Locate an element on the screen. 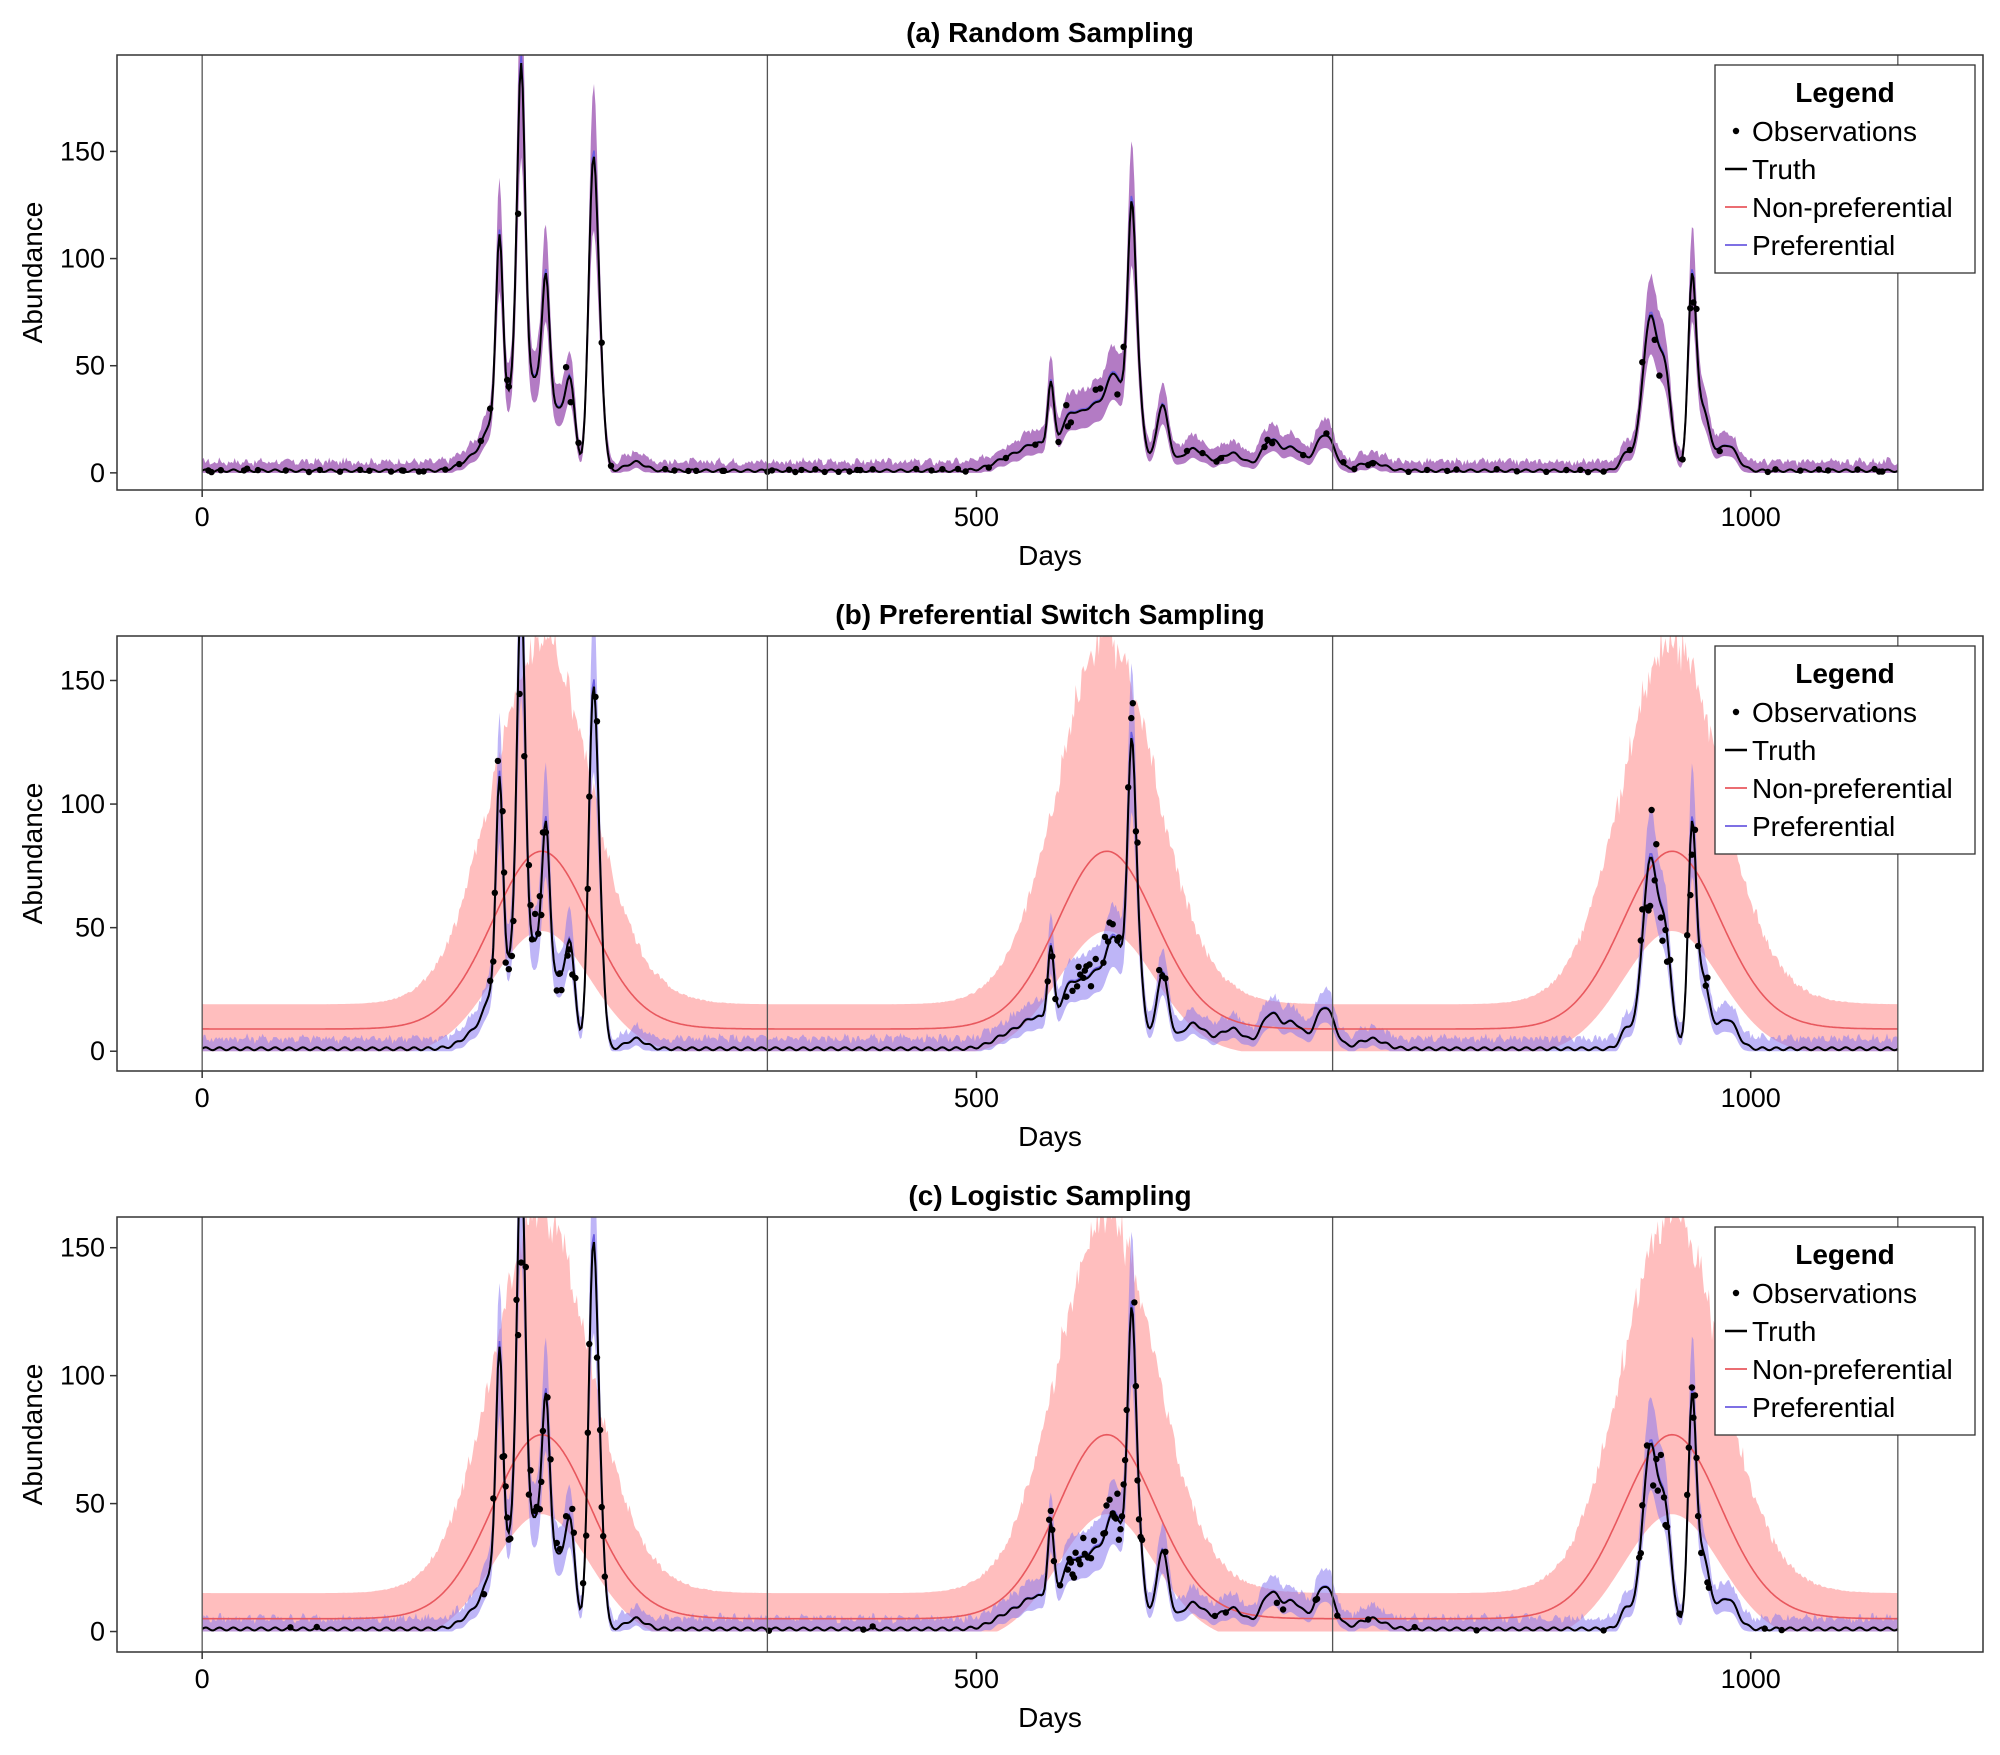 This screenshot has width=2000, height=1755. legend-box is located at coordinates (1845, 1331).